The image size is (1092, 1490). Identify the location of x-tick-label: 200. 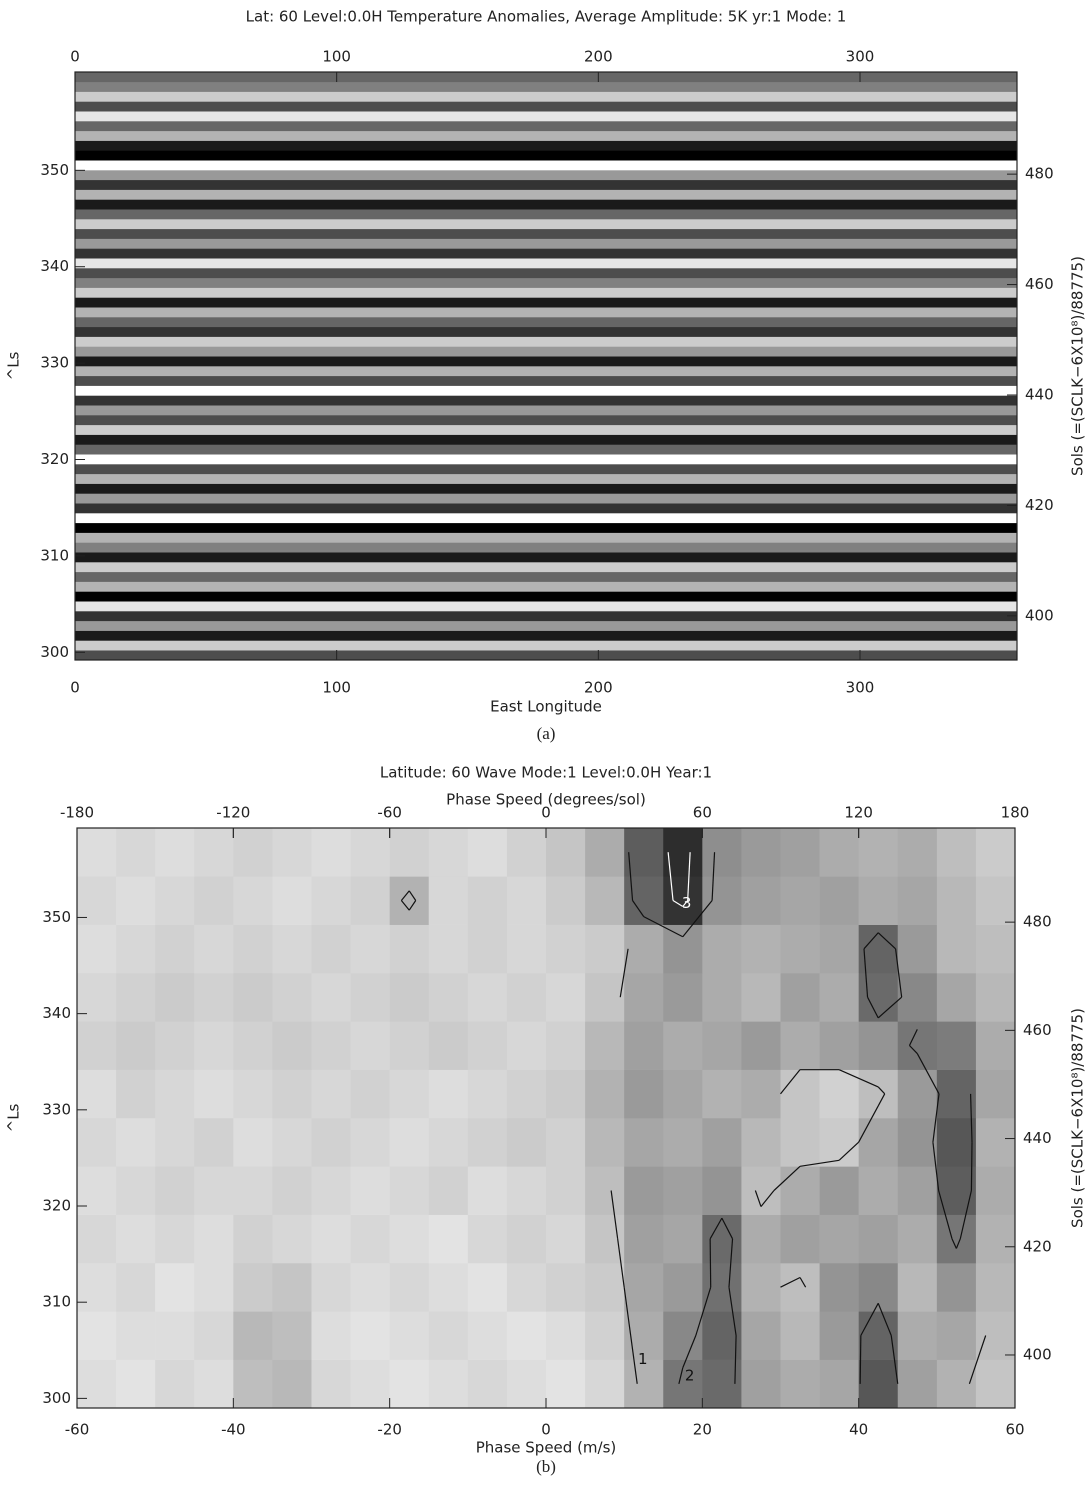
(598, 688).